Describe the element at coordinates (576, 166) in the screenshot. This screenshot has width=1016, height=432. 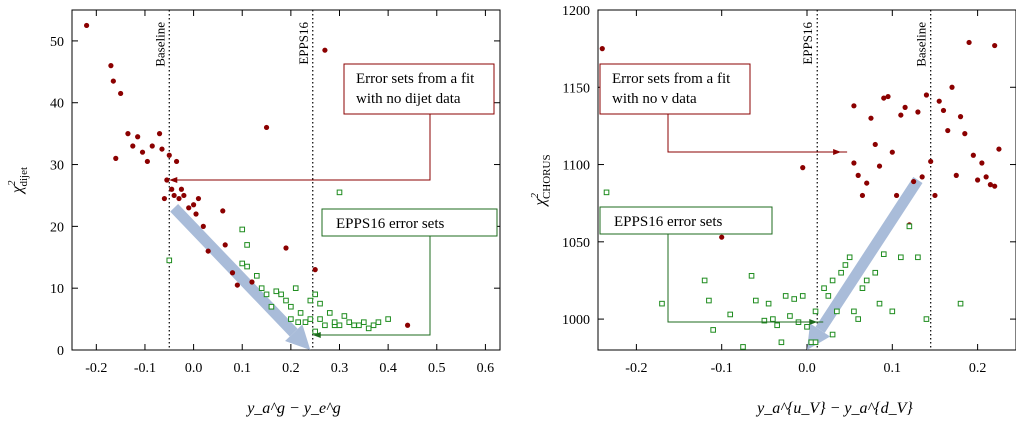
I see `y-tick-label: 1100` at that location.